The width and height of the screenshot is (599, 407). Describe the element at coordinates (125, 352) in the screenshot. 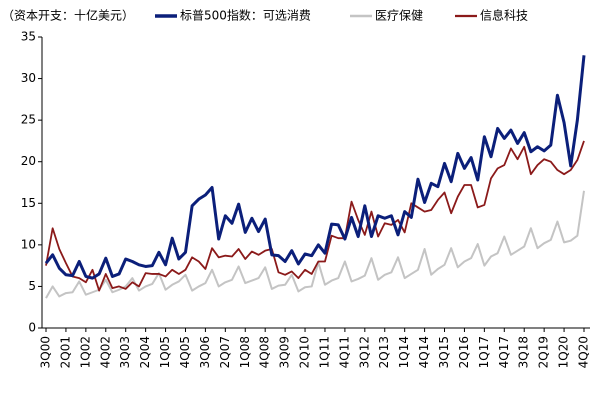

I see `x-tick-label: 3Q03` at that location.